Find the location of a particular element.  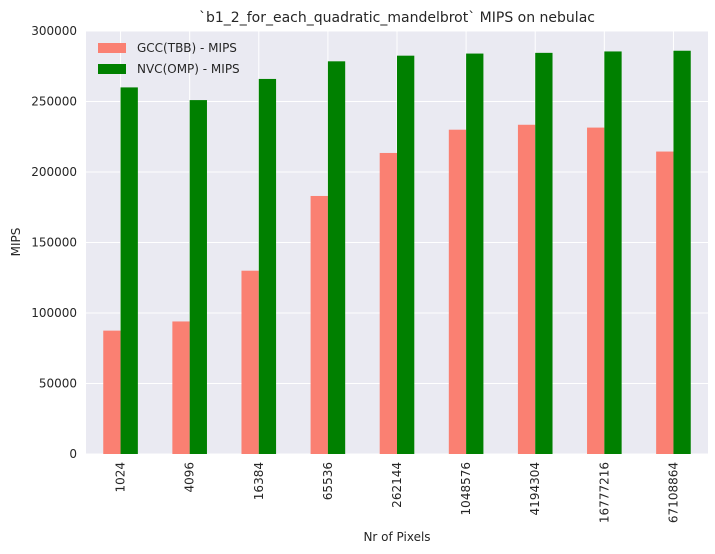

x-tick-label: 4096 is located at coordinates (190, 477).